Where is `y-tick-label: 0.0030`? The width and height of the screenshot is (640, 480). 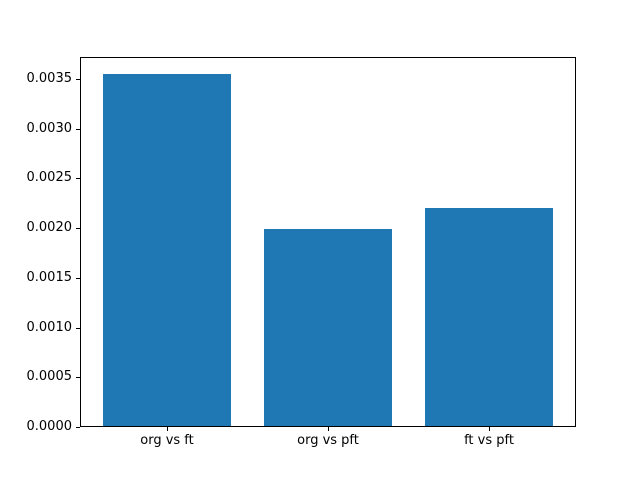 y-tick-label: 0.0030 is located at coordinates (49, 128).